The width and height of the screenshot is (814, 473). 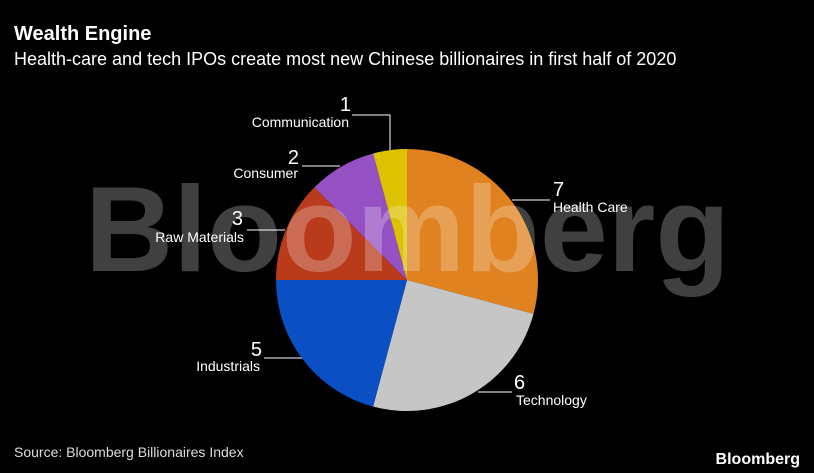 I want to click on value-label: 3, so click(x=237, y=219).